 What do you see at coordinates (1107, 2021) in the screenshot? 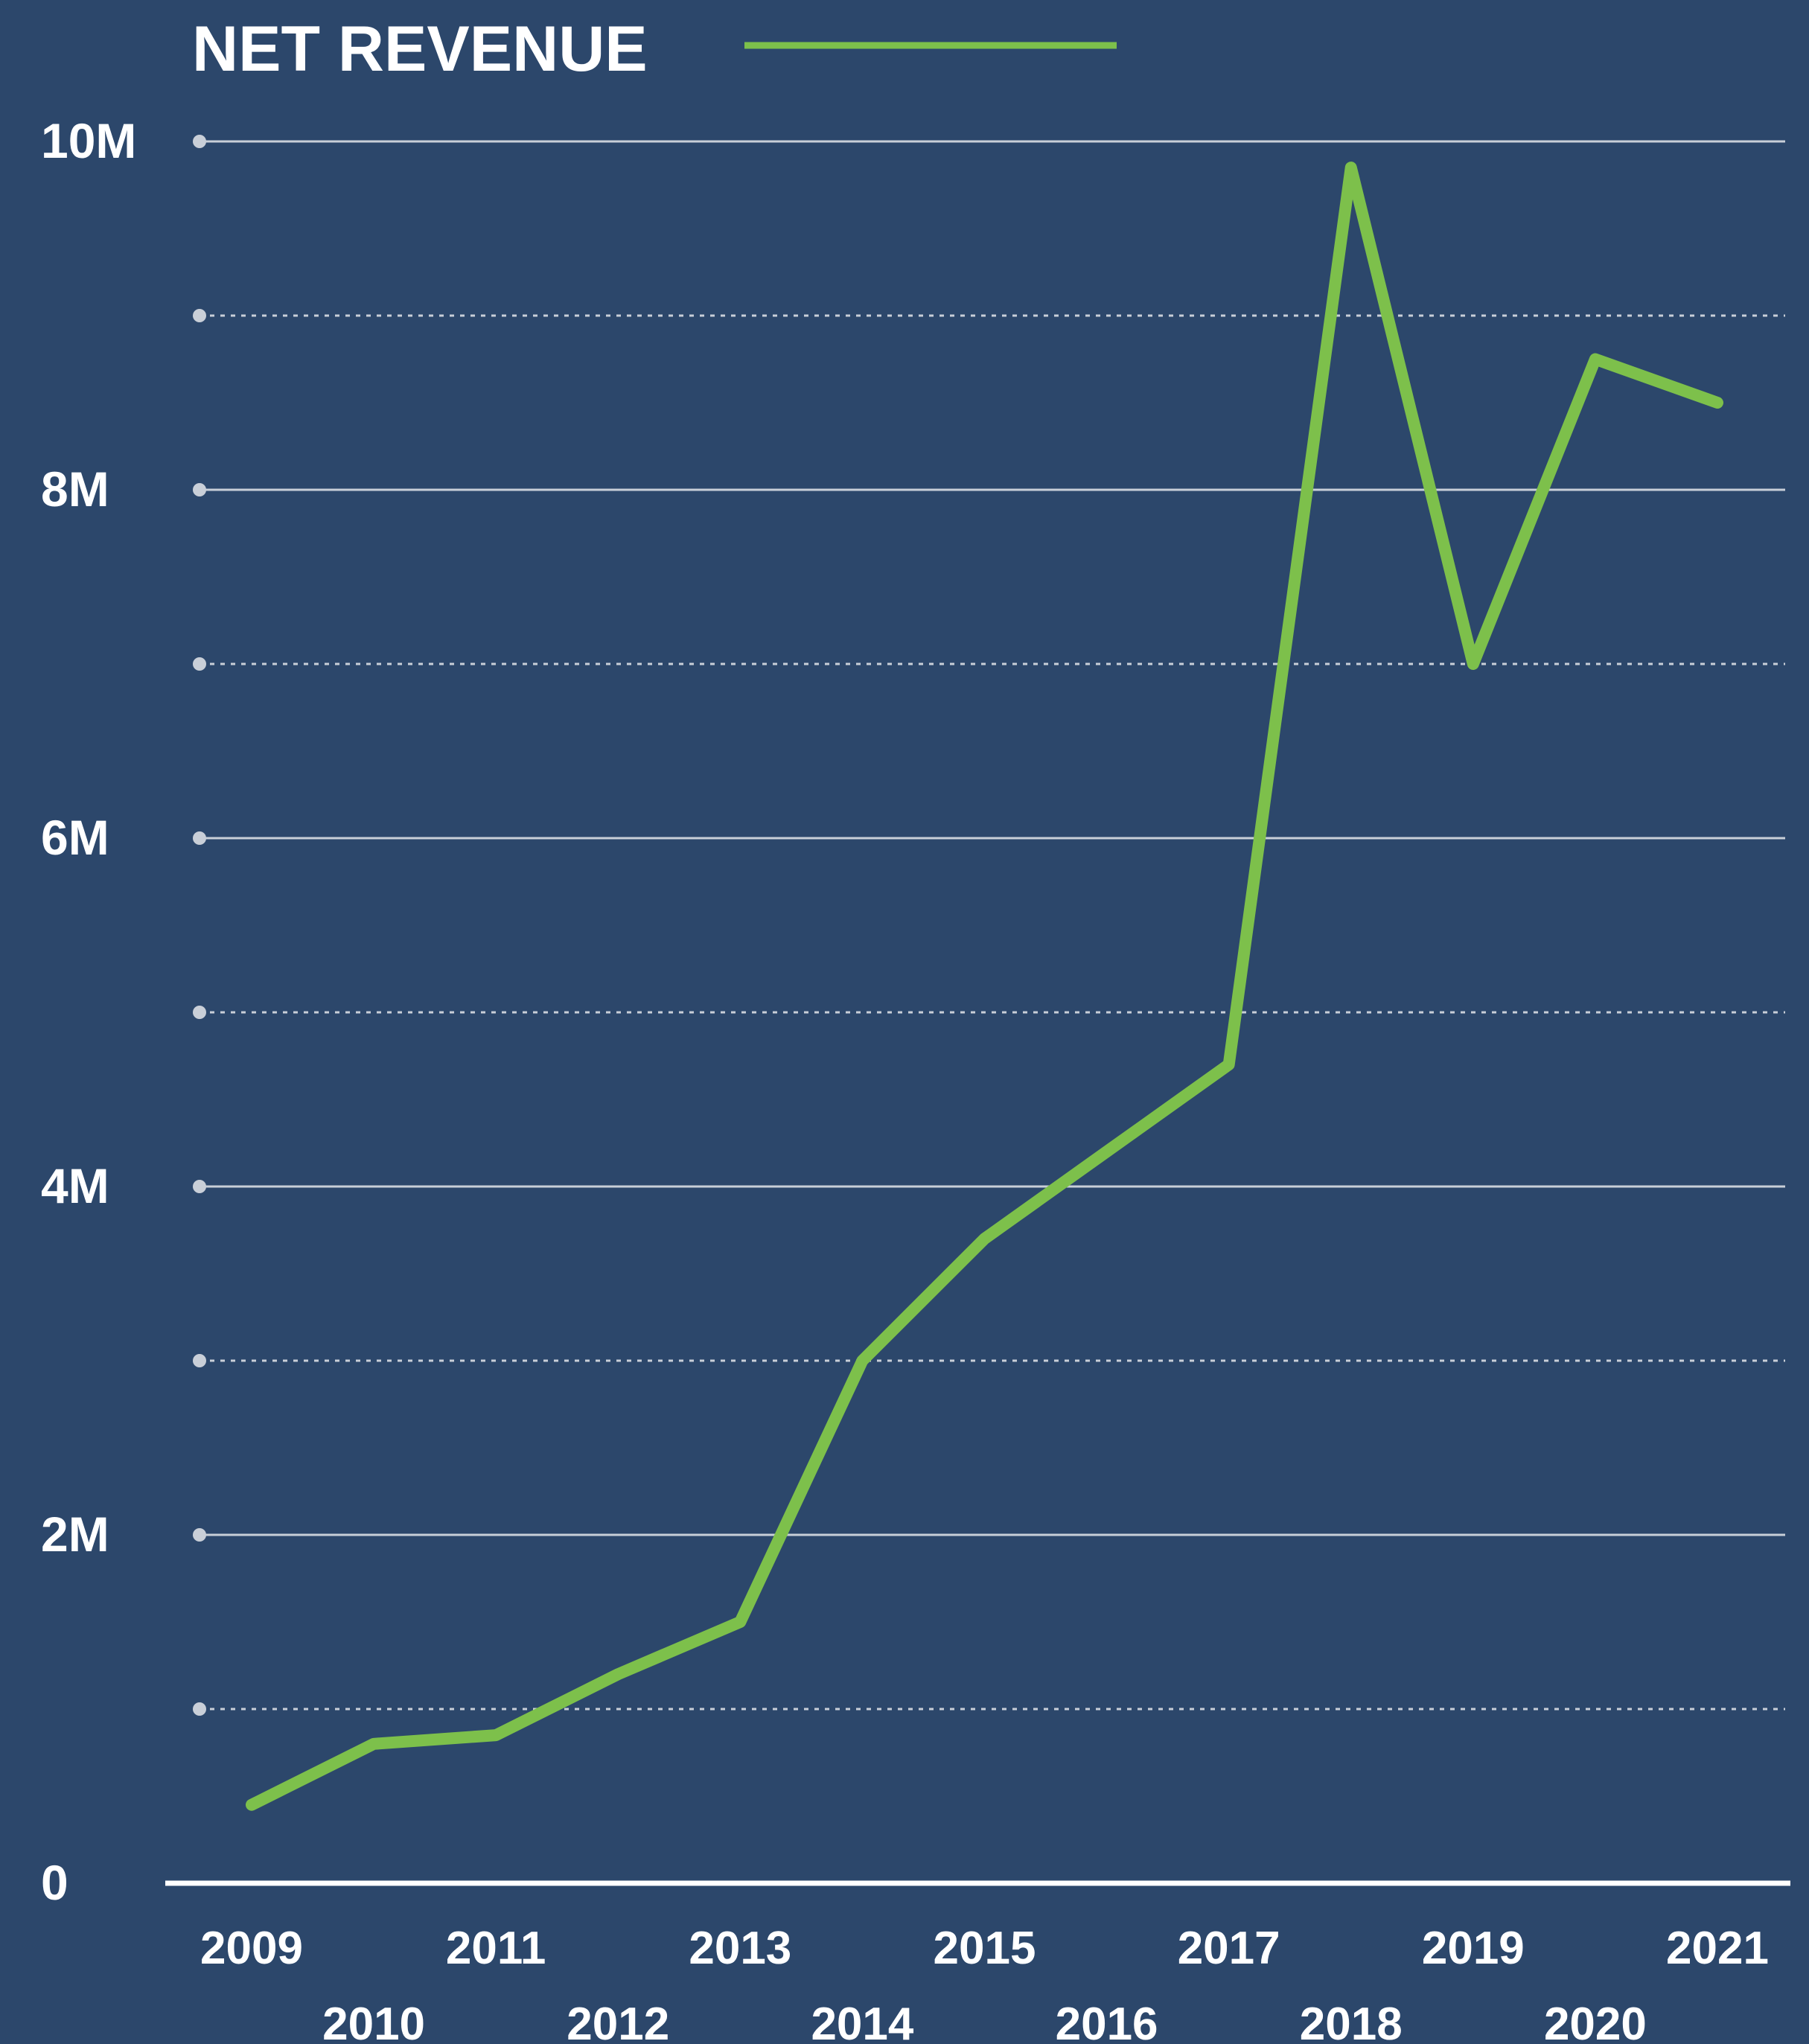
I see `x-tick-label: 2016` at bounding box center [1107, 2021].